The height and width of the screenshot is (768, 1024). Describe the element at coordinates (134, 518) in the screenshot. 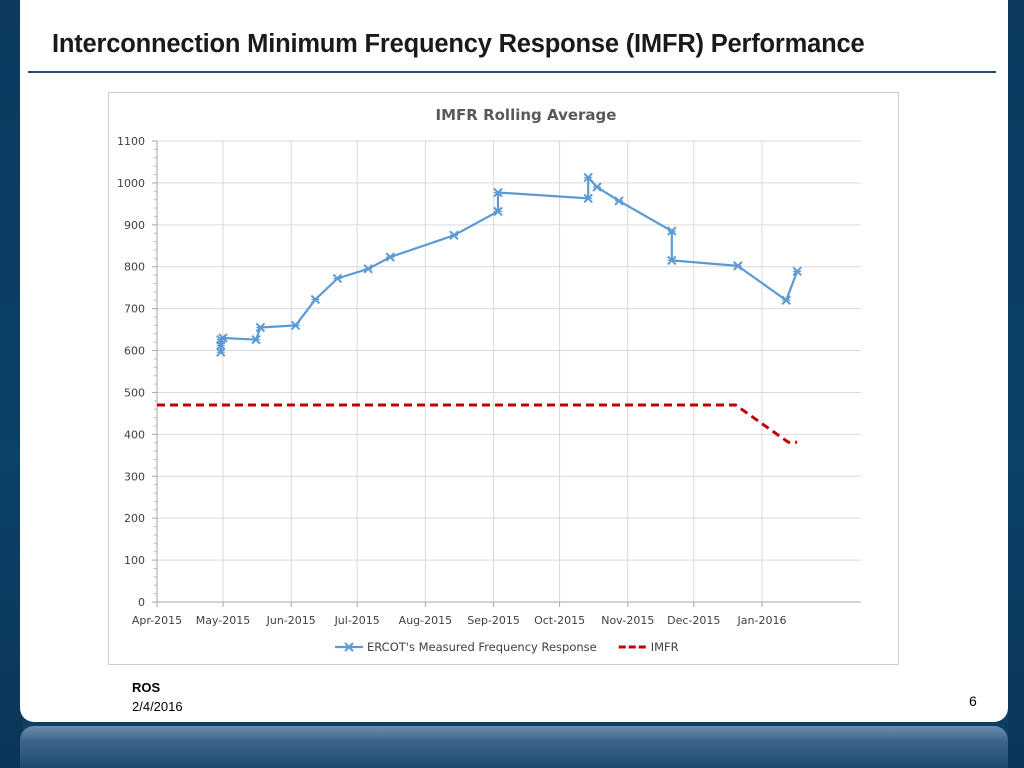

I see `y-tick-label: 200` at that location.